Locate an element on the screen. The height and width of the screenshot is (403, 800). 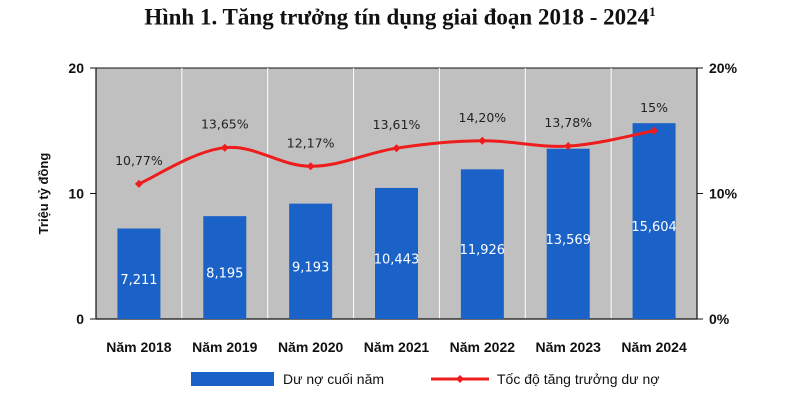
x-tick-label: Năm 2018 is located at coordinates (139, 347).